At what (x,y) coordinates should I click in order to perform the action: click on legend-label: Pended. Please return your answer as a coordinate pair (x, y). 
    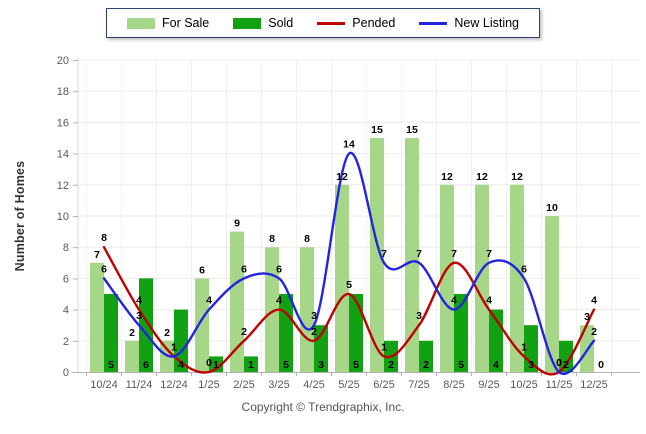
    Looking at the image, I should click on (374, 23).